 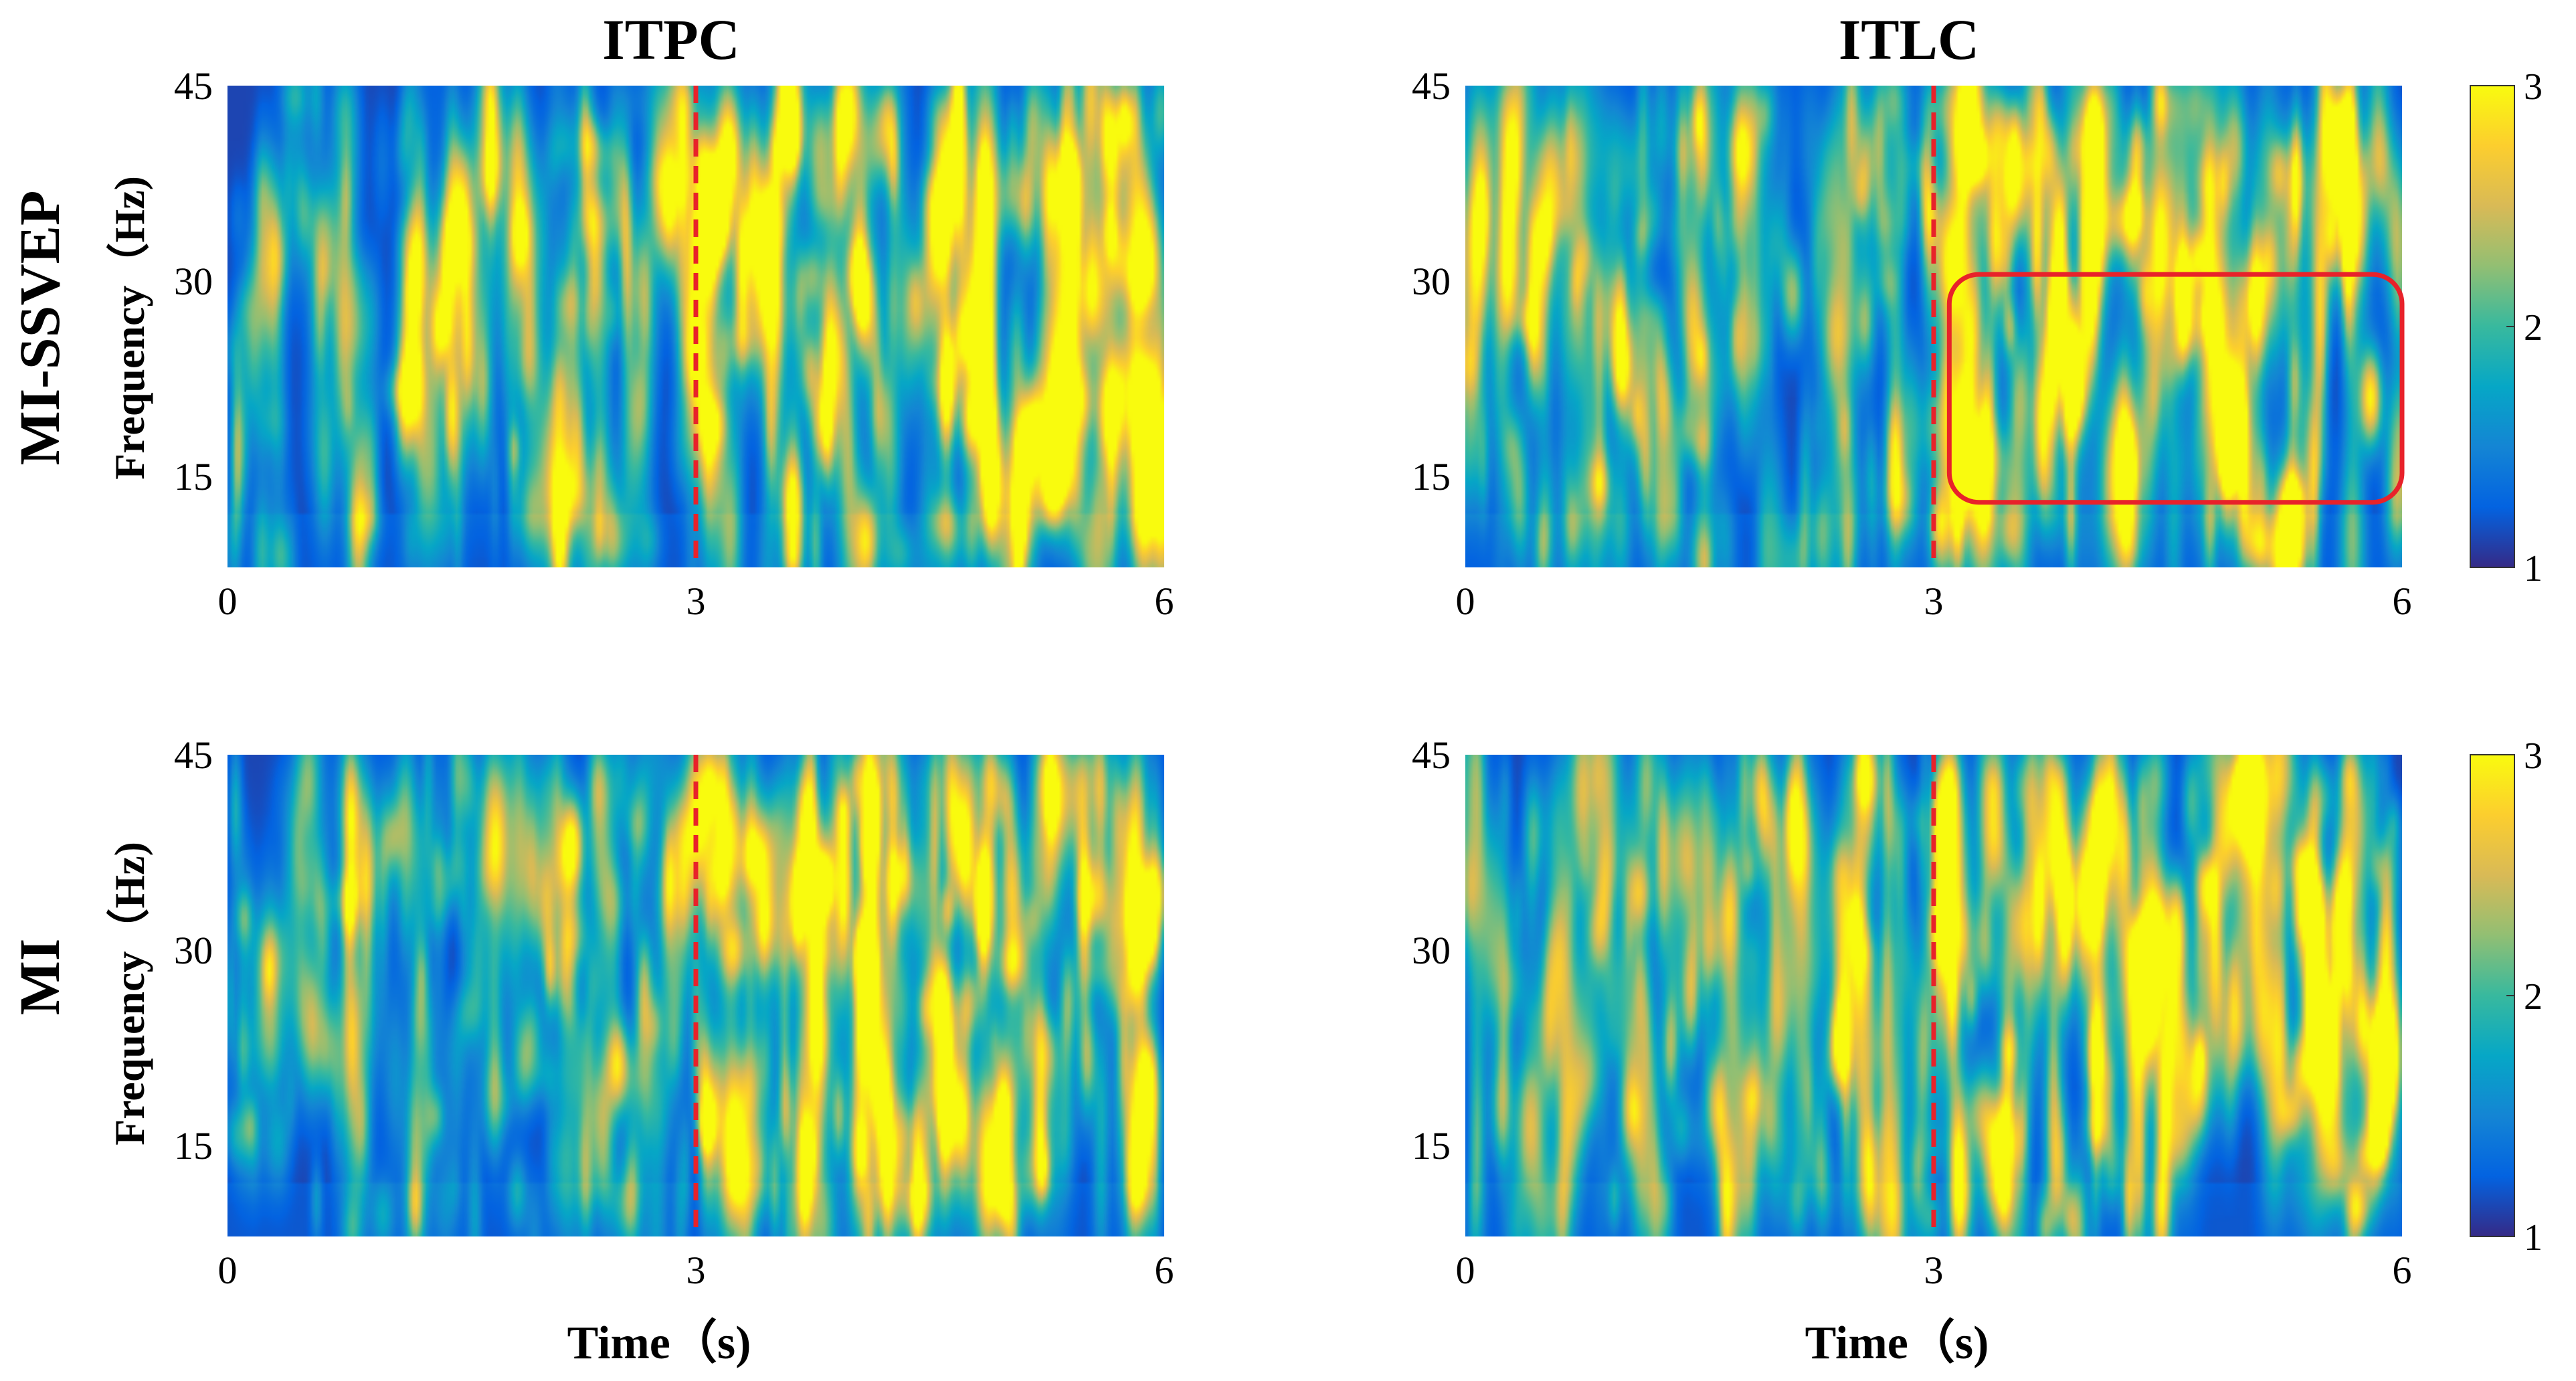 What do you see at coordinates (1909, 39) in the screenshot?
I see `column-title-itlc: ITLC` at bounding box center [1909, 39].